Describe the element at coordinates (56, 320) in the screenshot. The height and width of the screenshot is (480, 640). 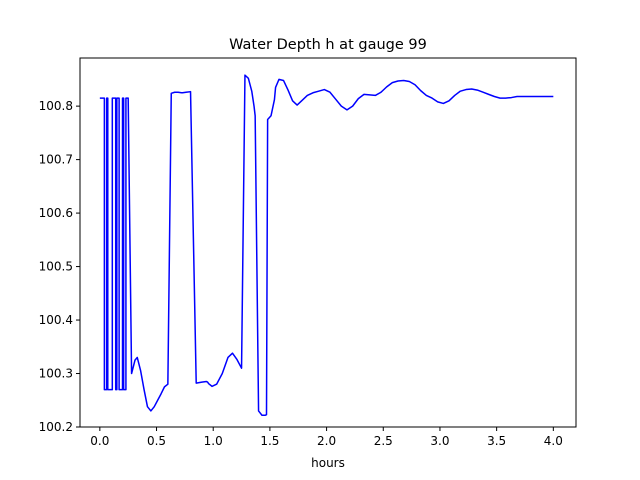
I see `y-tick-label: 100.4` at that location.